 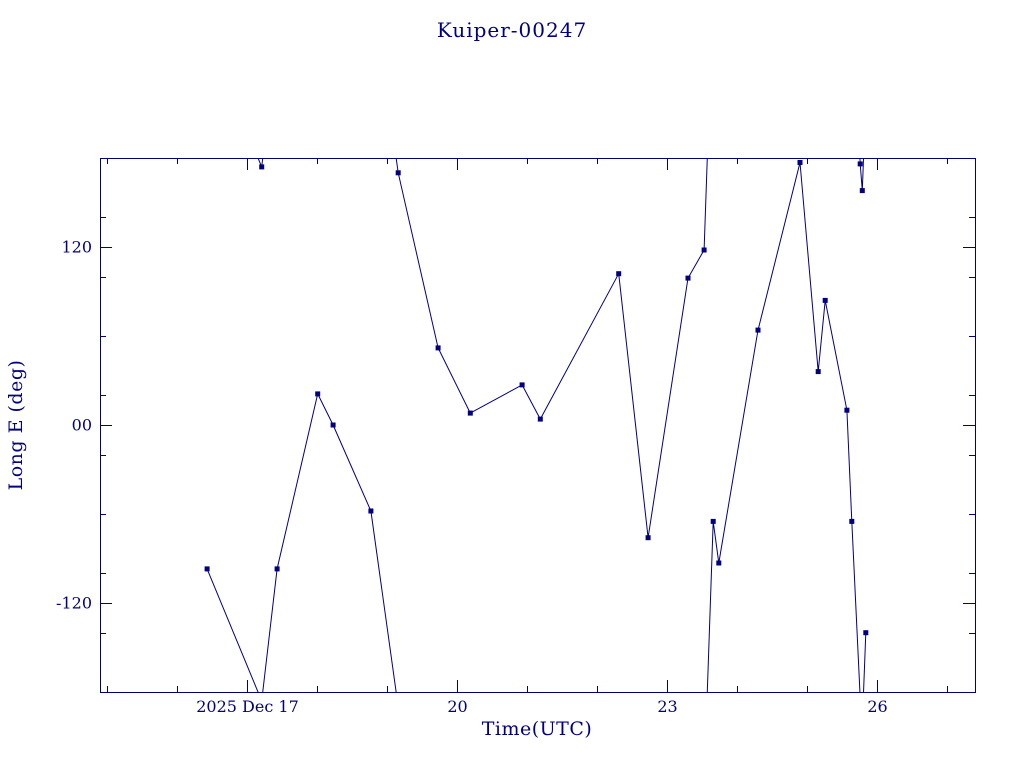 What do you see at coordinates (82, 425) in the screenshot?
I see `y-tick-label: 00` at bounding box center [82, 425].